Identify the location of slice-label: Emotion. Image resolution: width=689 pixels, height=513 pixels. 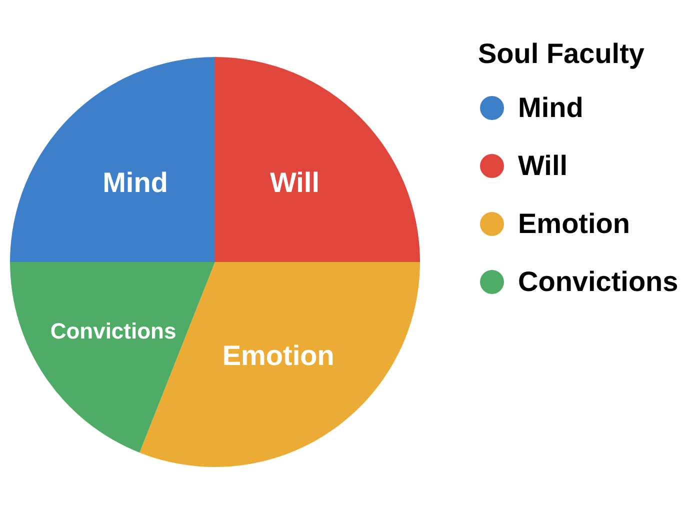
(278, 355).